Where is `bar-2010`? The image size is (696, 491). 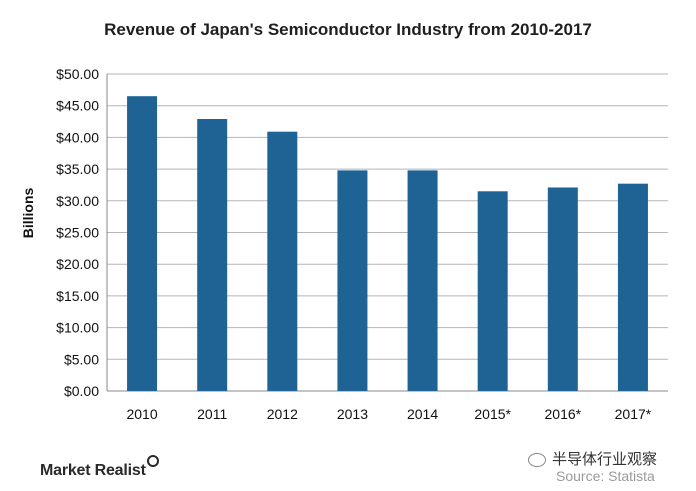 bar-2010 is located at coordinates (142, 243).